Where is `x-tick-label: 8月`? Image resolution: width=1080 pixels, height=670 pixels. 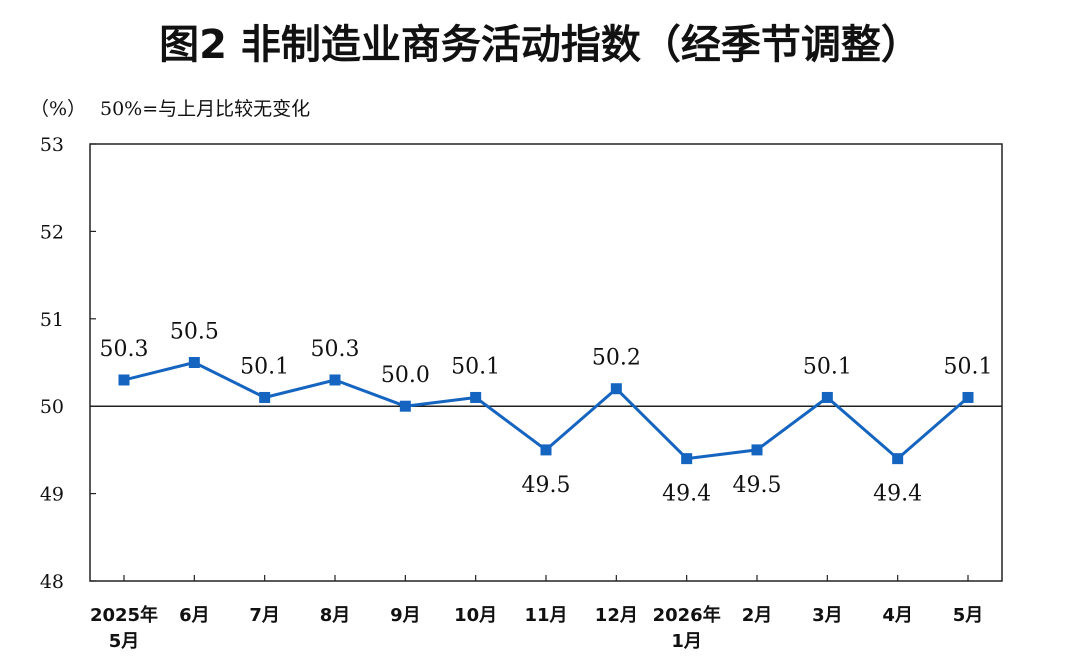 x-tick-label: 8月 is located at coordinates (335, 615).